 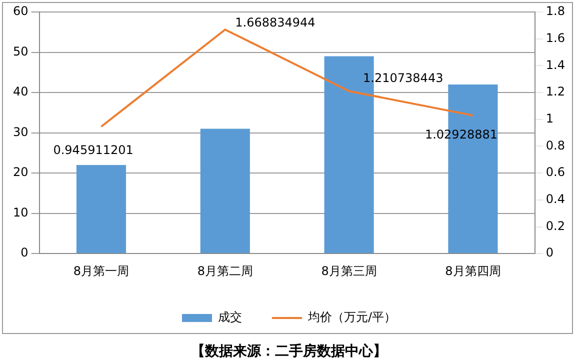 I want to click on legend-label: 均价（万元/平）, so click(x=351, y=317).